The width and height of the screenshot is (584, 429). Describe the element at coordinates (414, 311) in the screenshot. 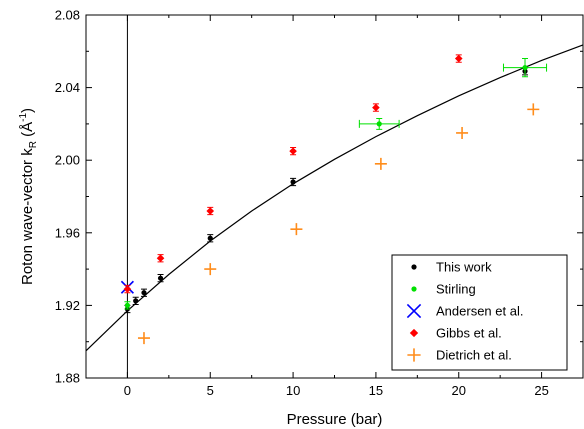

I see `legend-marker-andersen-et-al` at that location.